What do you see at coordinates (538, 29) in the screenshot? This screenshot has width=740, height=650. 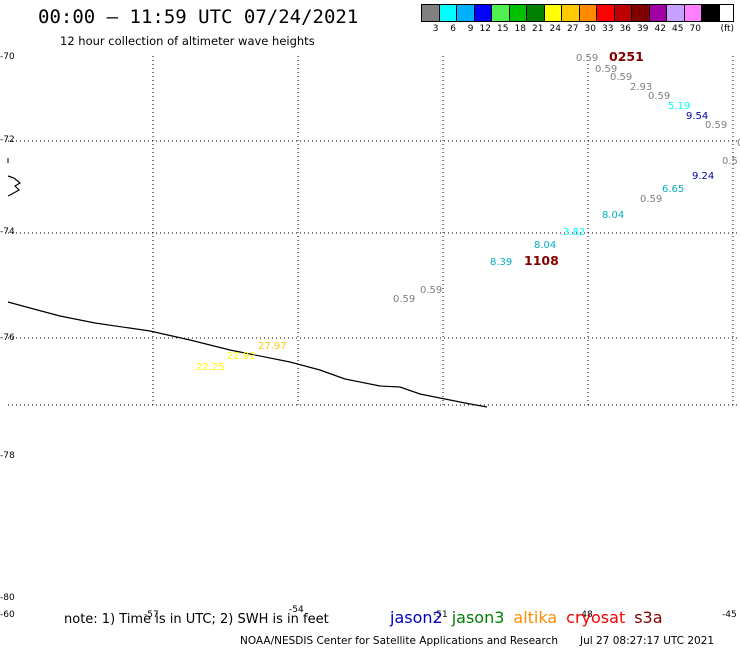 I see `legend-label: 21` at bounding box center [538, 29].